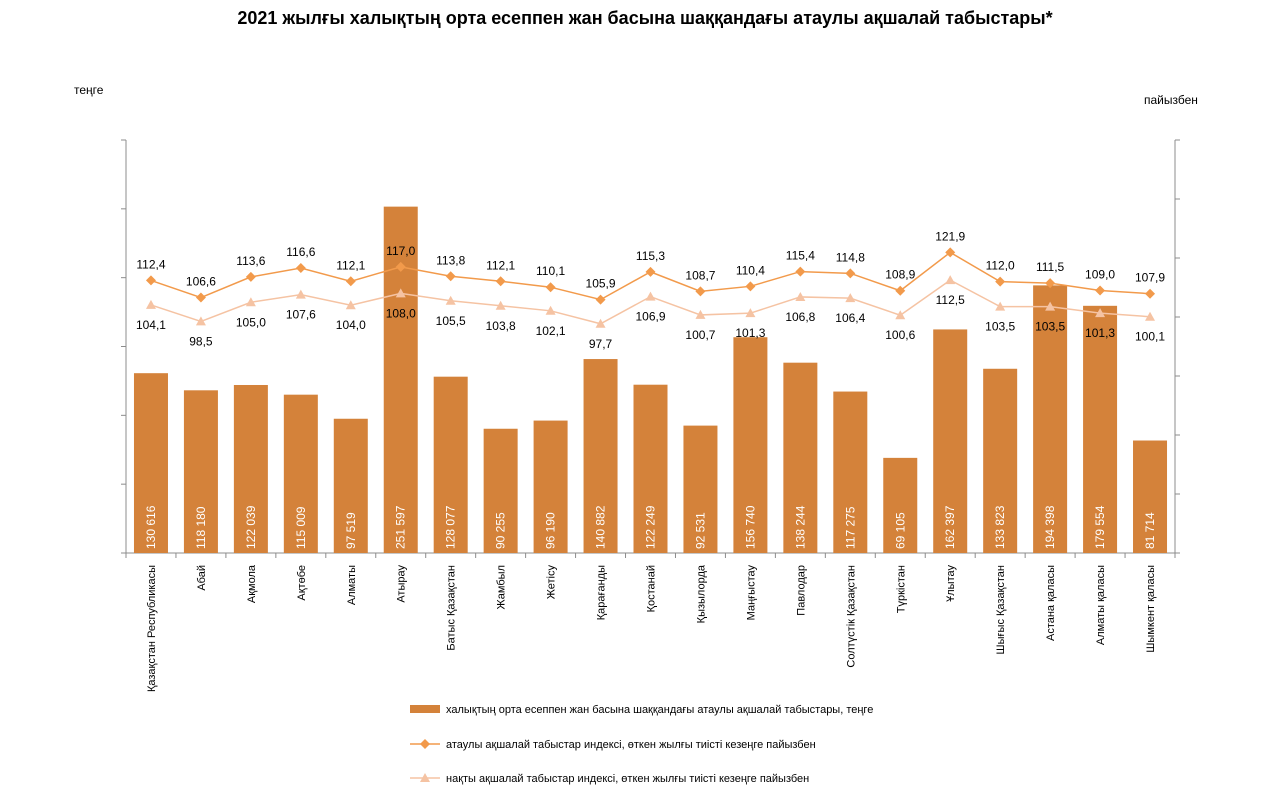 The width and height of the screenshot is (1271, 797). Describe the element at coordinates (800, 256) in the screenshot. I see `nominal-index-label: 115,4` at that location.